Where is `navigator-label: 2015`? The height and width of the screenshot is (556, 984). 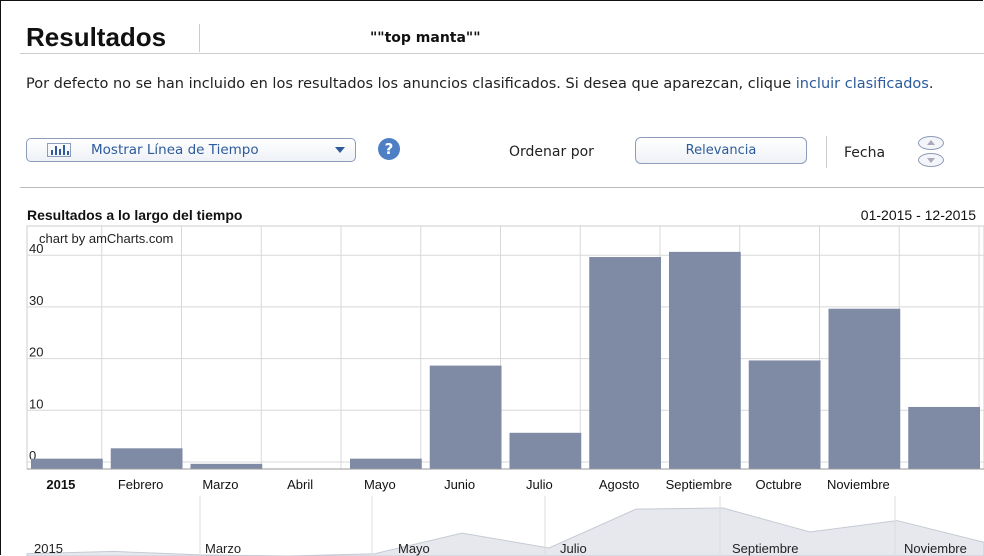 navigator-label: 2015 is located at coordinates (48, 548).